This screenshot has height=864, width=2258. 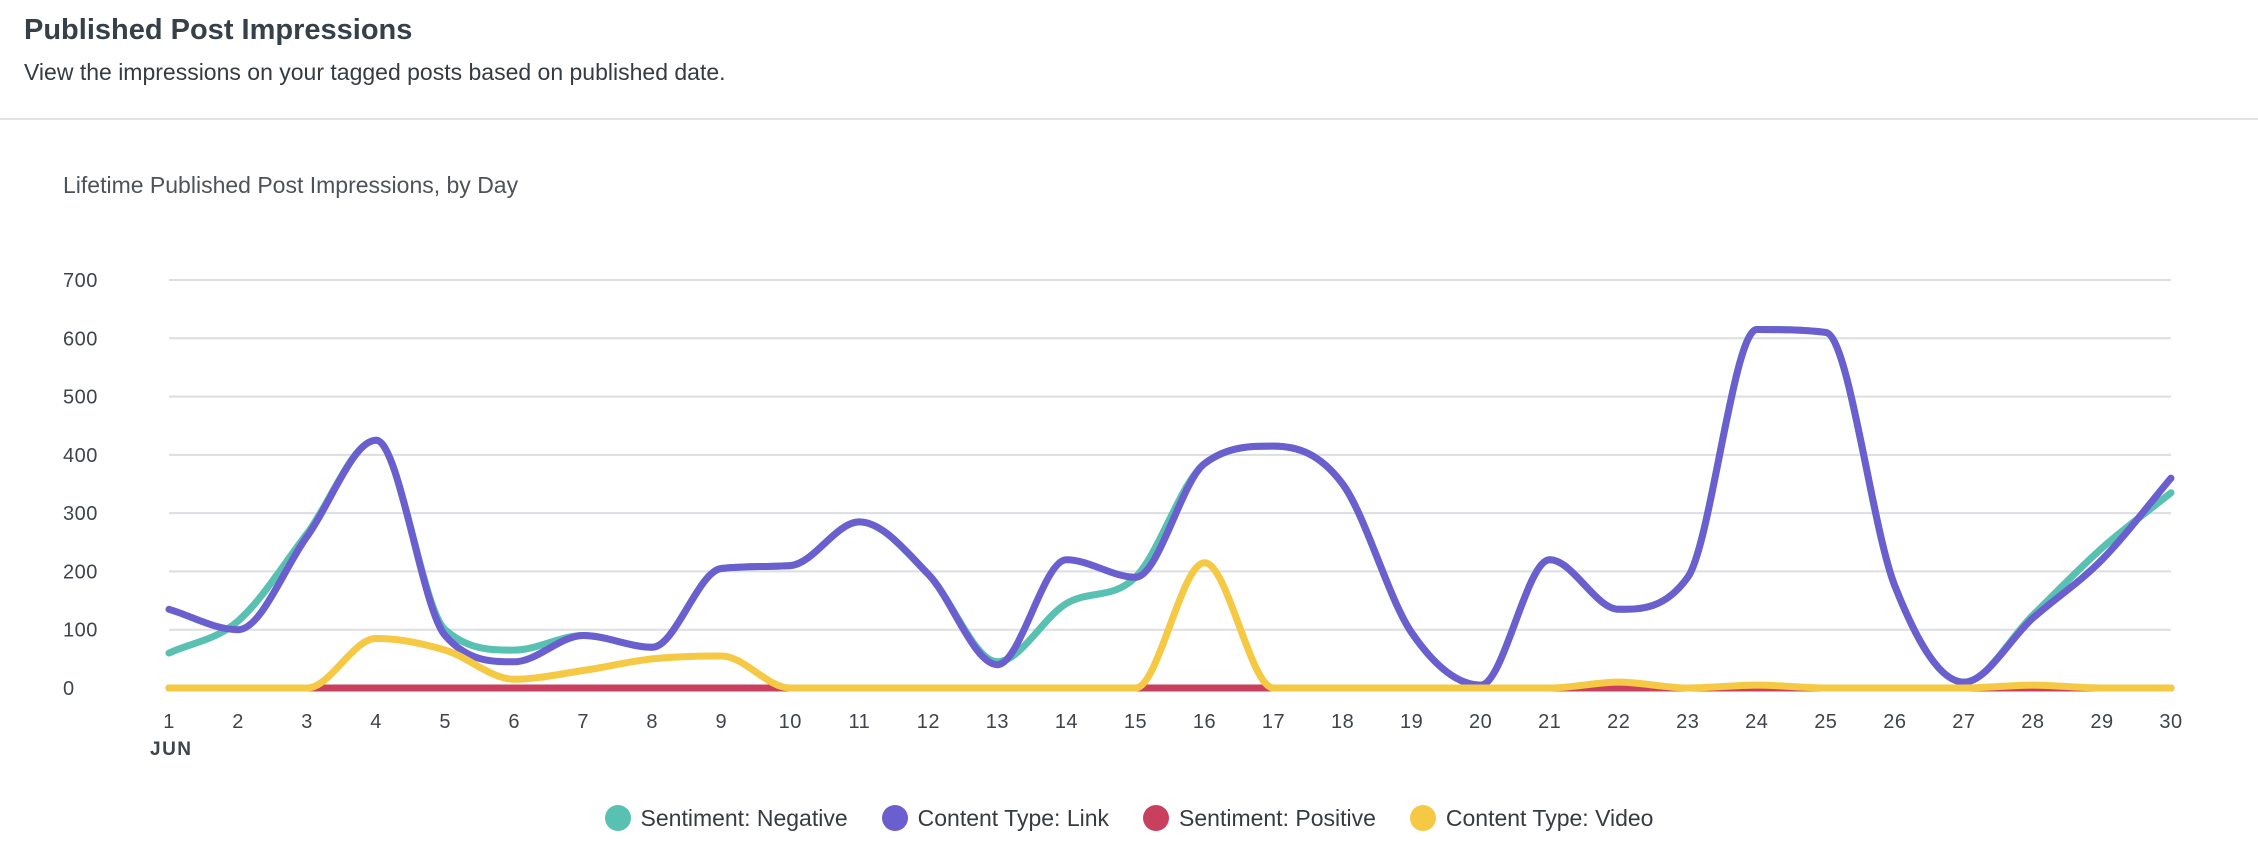 What do you see at coordinates (790, 722) in the screenshot?
I see `x-tick-label: 10` at bounding box center [790, 722].